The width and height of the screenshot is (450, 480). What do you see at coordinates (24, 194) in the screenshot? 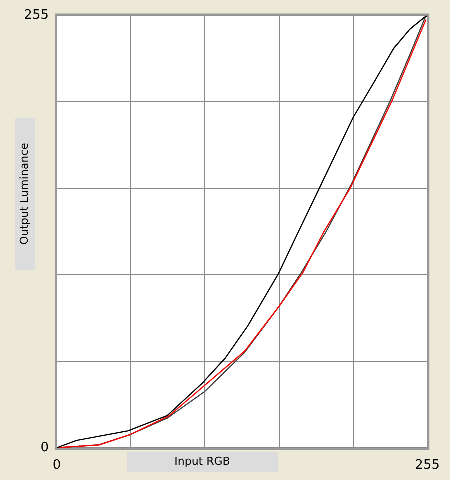
I see `y-axis-title: Output Luminance` at bounding box center [24, 194].